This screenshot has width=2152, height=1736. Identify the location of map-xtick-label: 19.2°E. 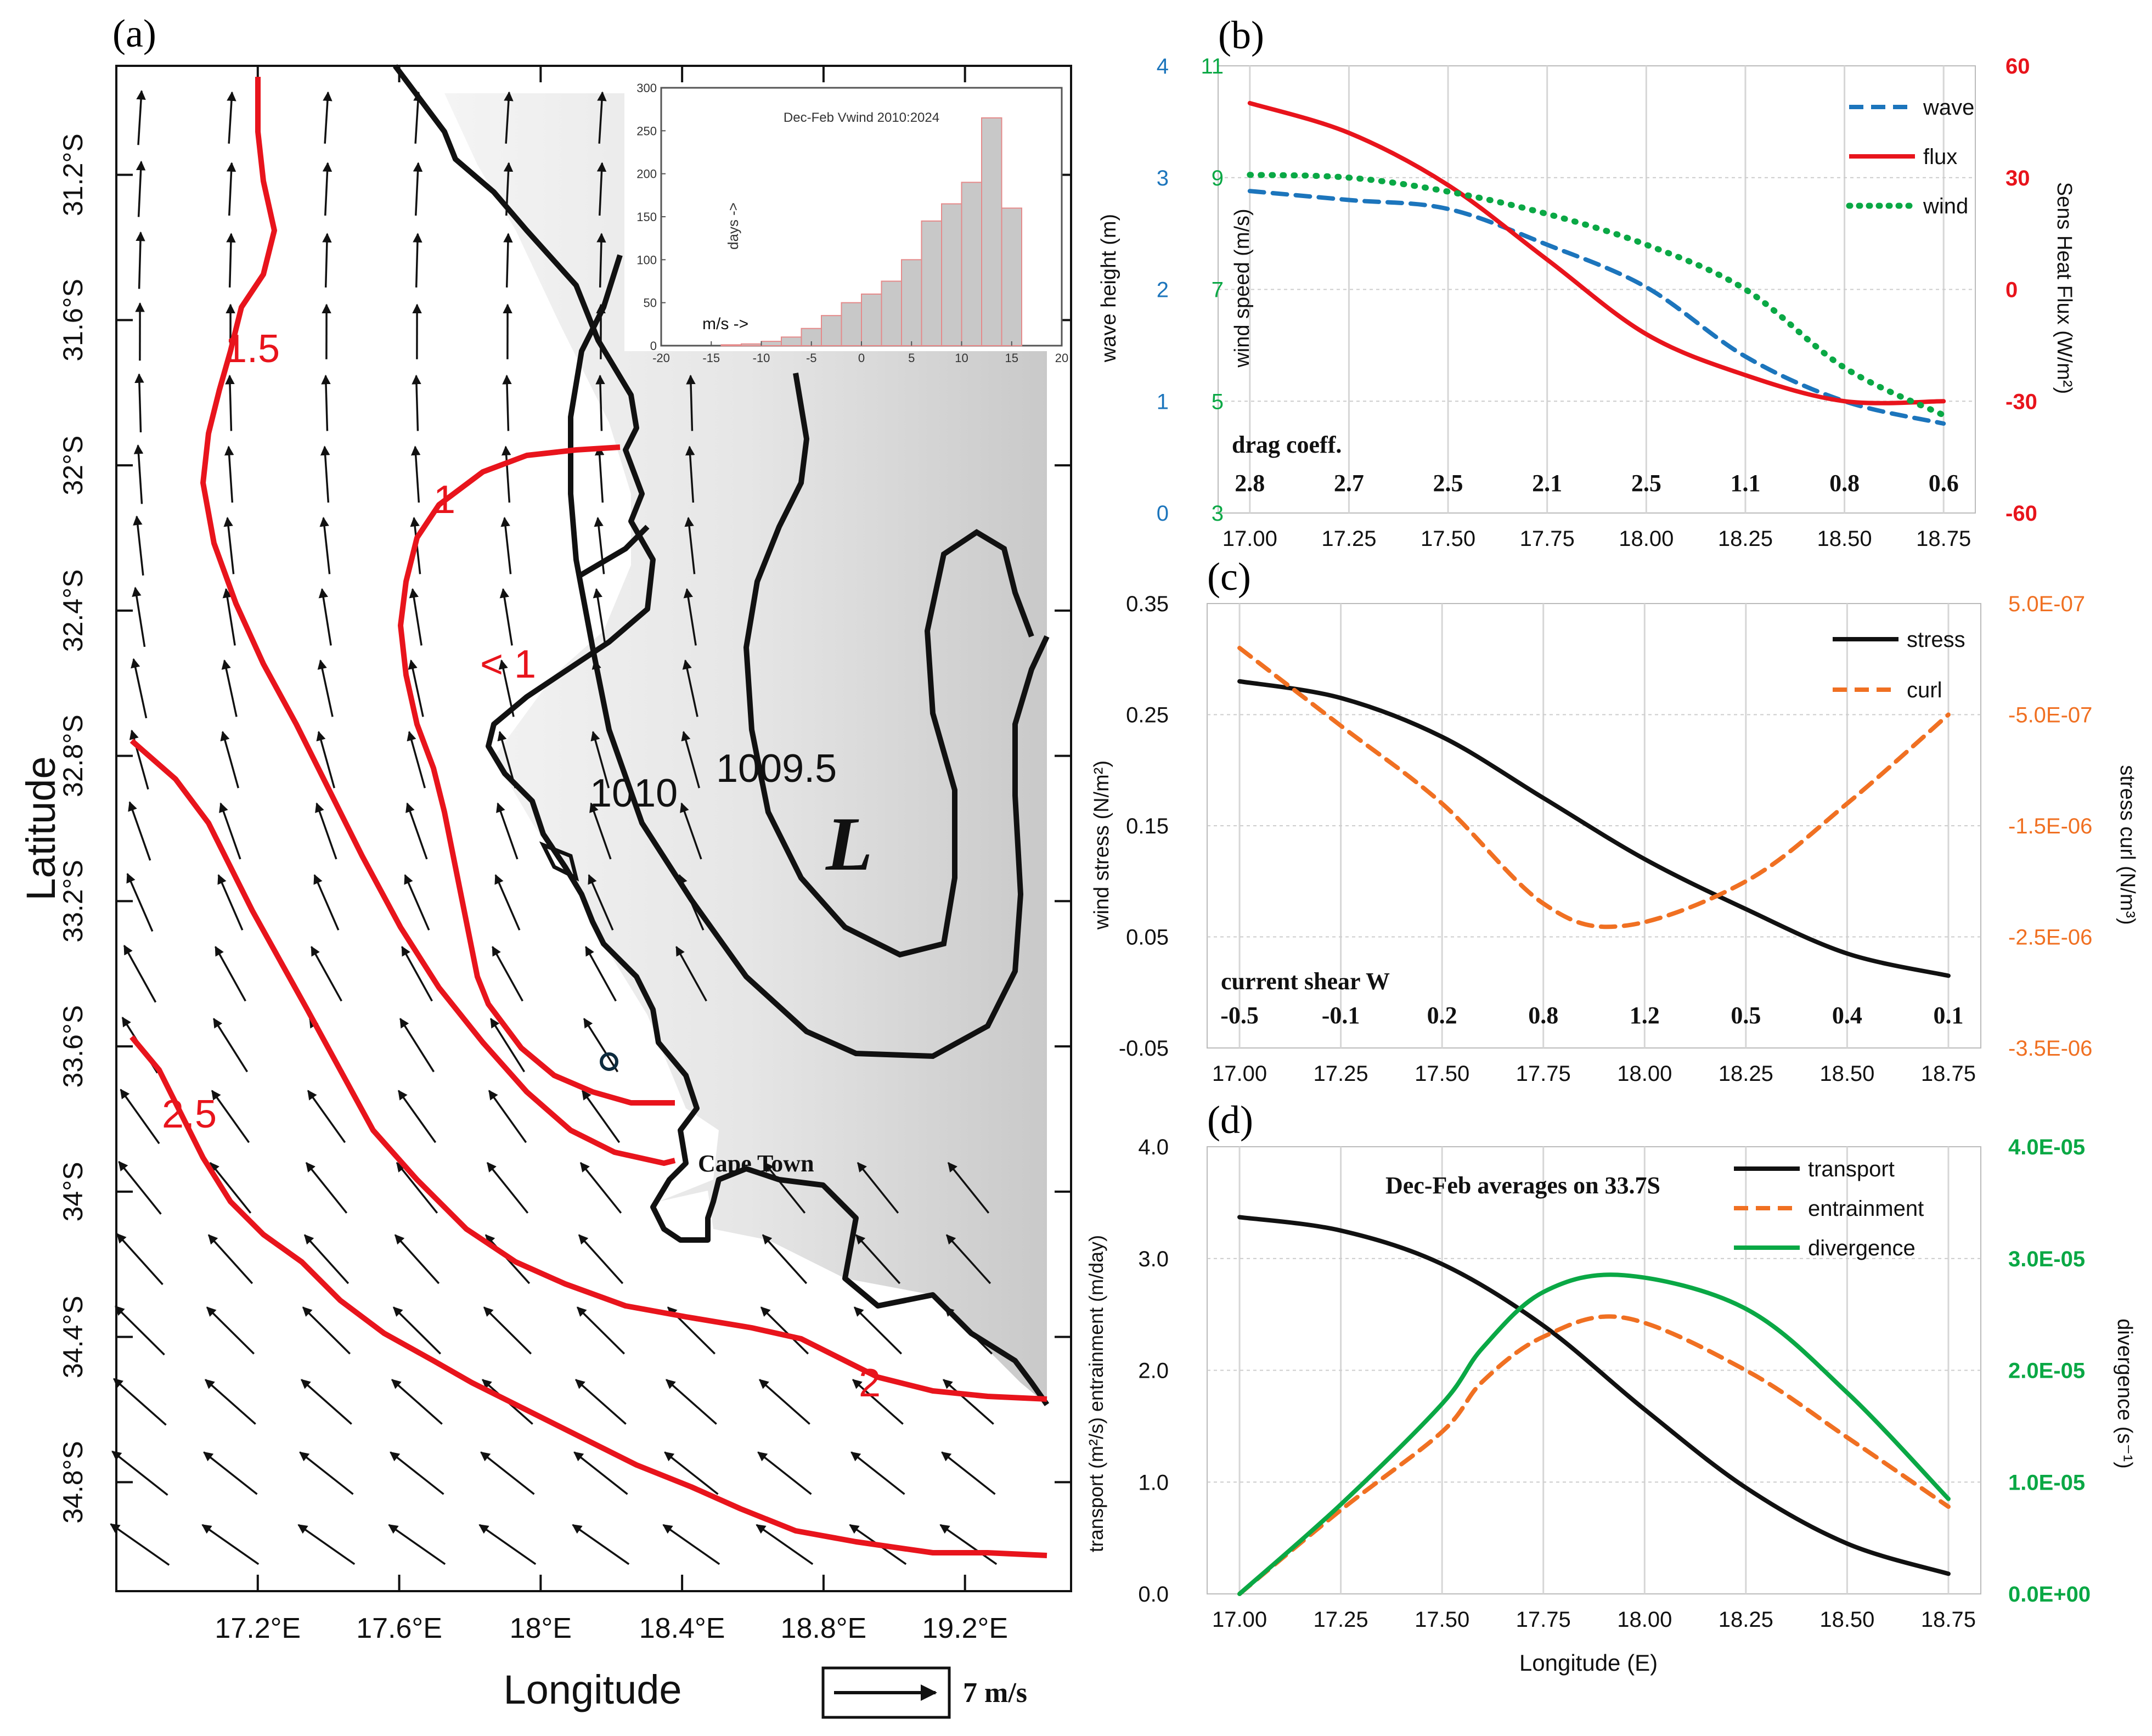
(965, 1628).